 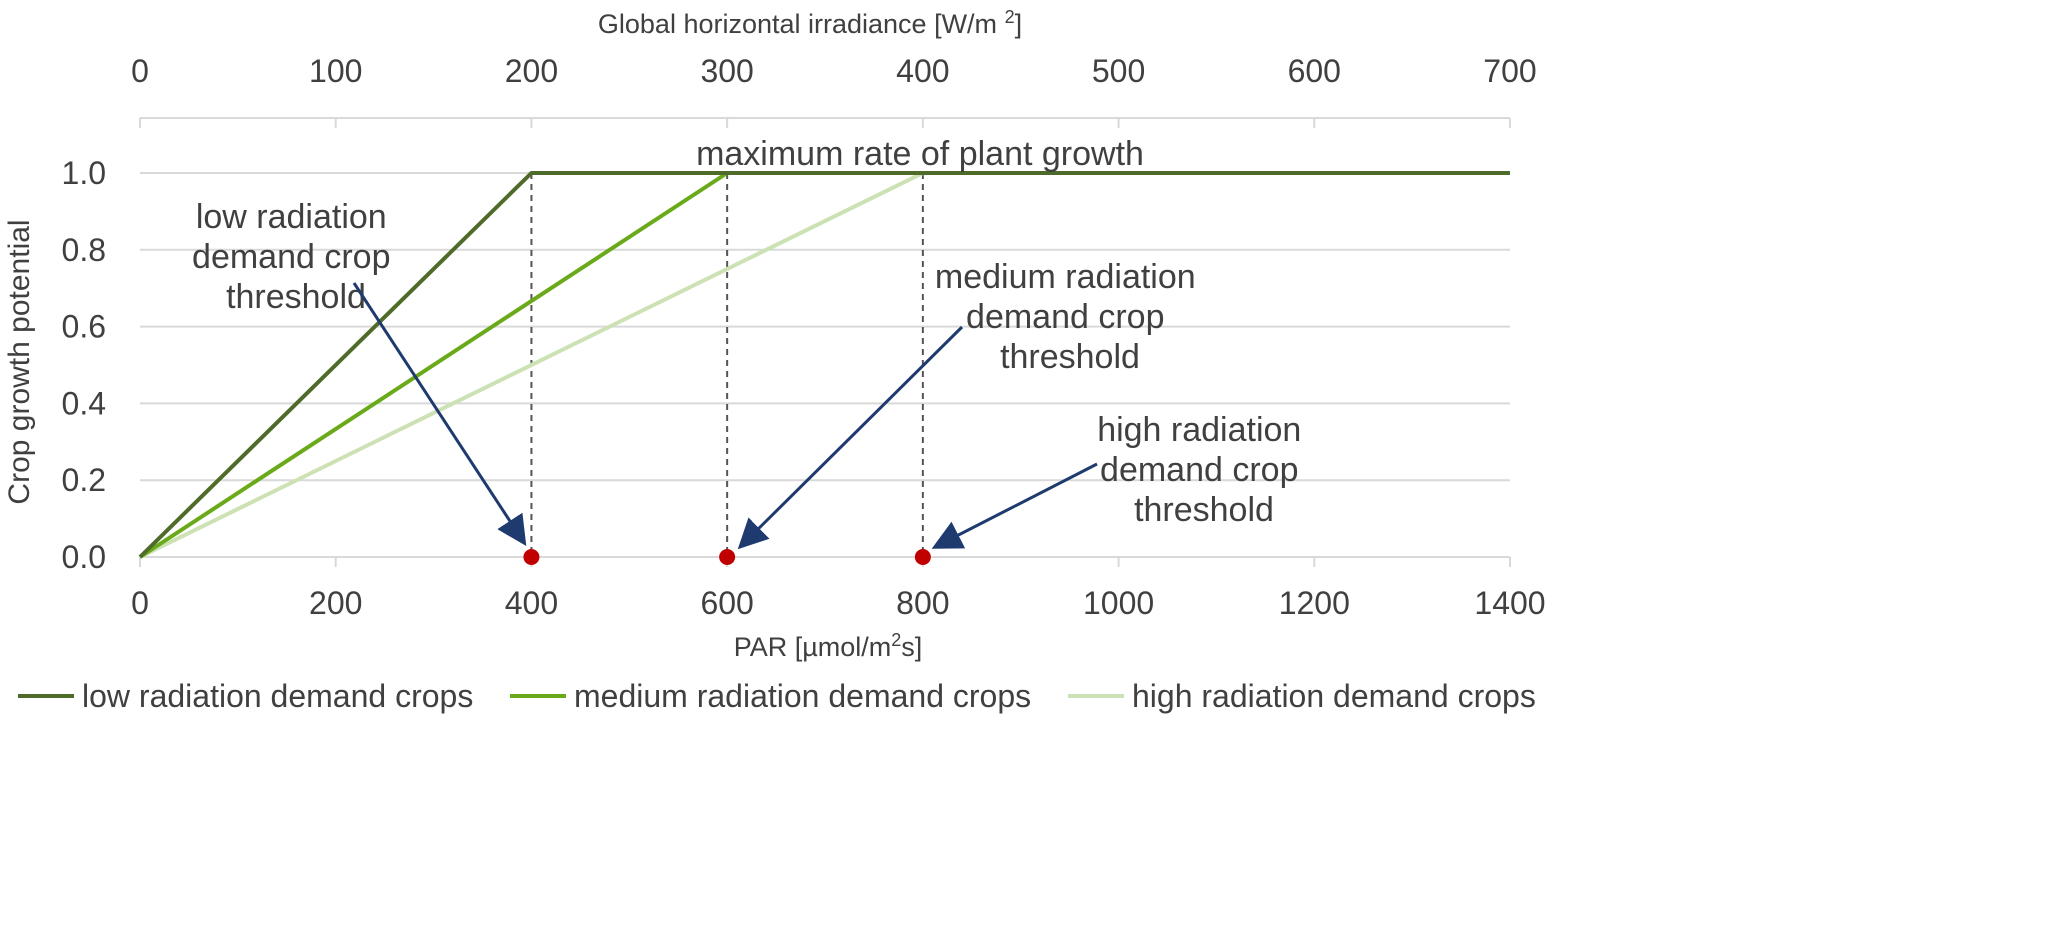 I want to click on x-tick-label: 1200, so click(x=1314, y=603).